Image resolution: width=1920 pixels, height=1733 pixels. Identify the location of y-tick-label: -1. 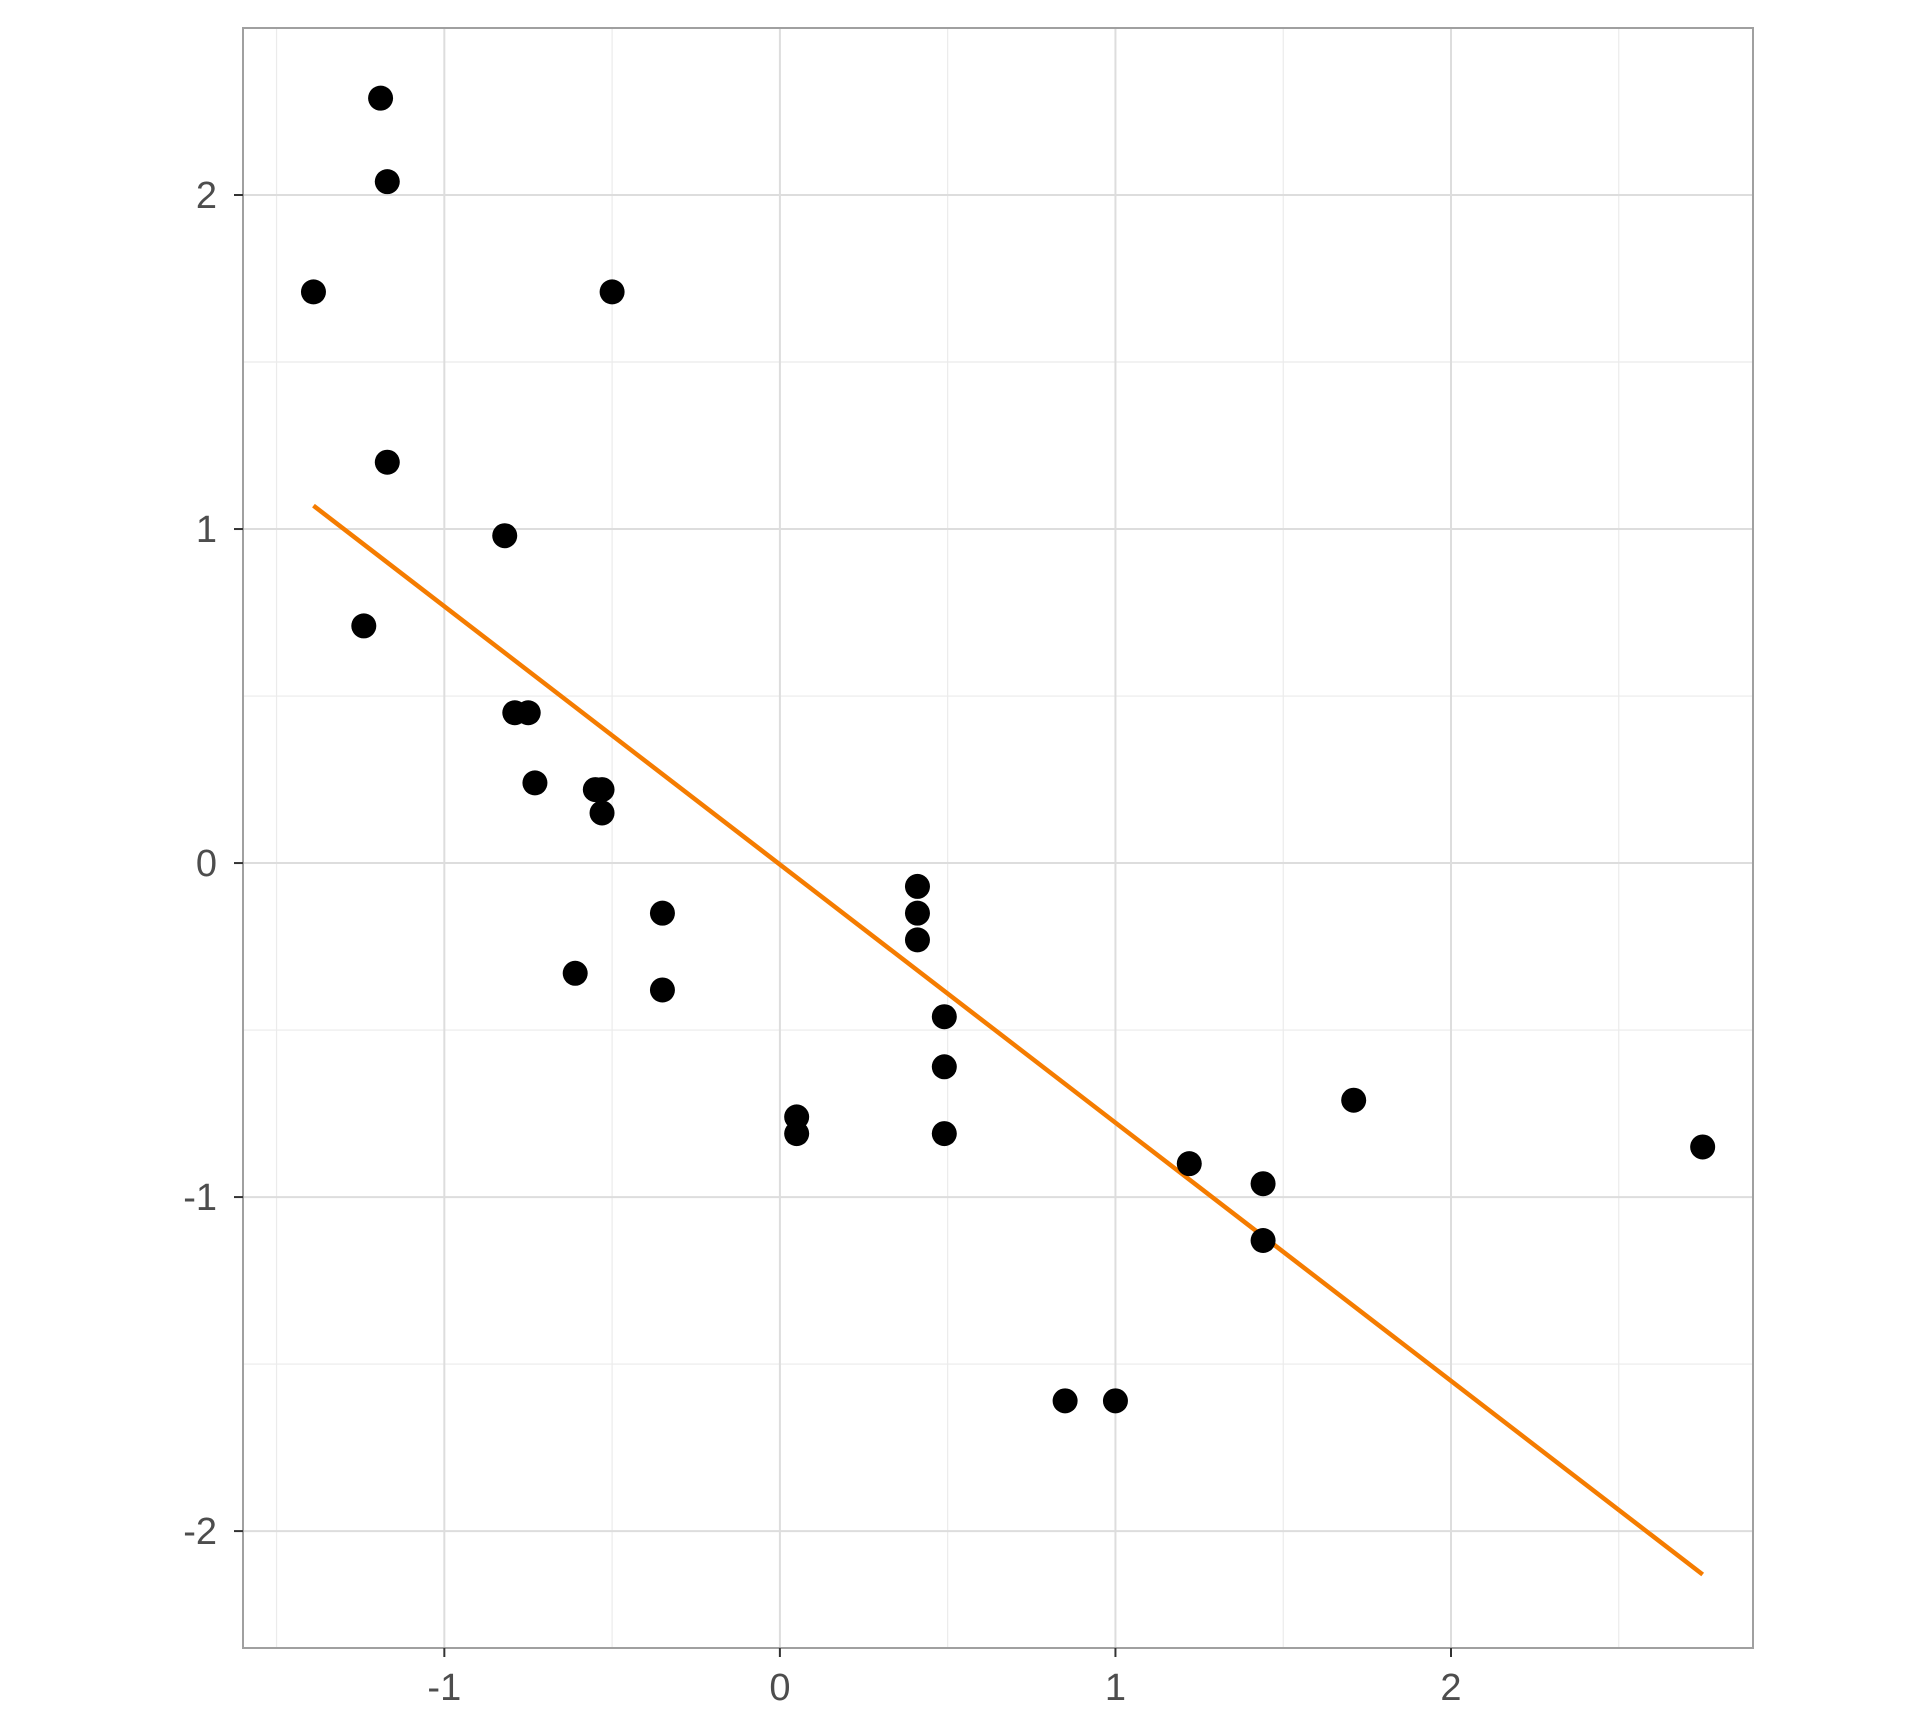
(200, 1198).